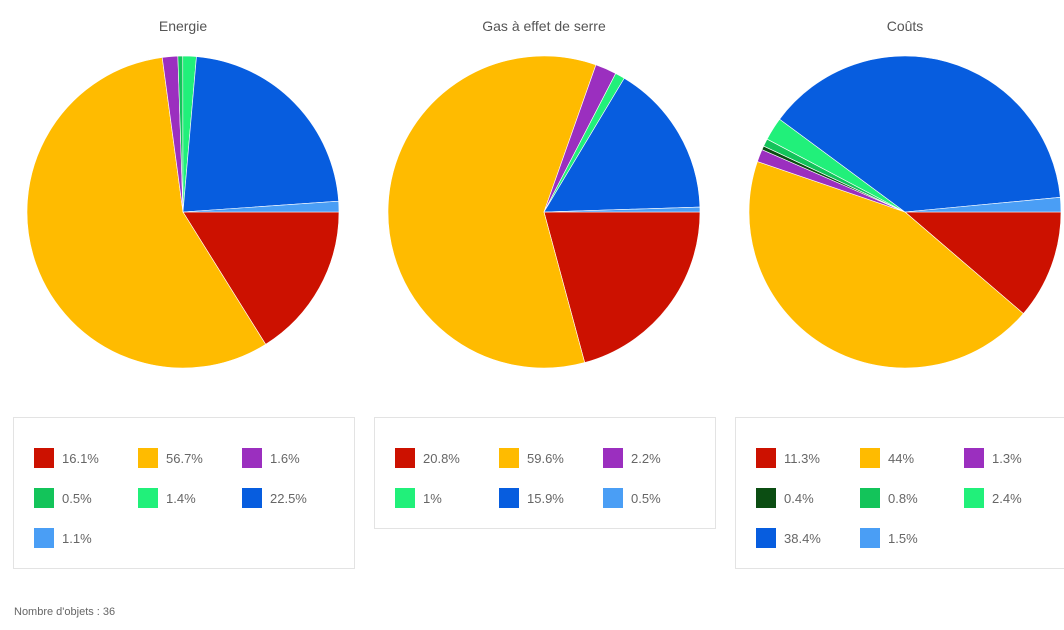 The width and height of the screenshot is (1064, 630). I want to click on legend-item: 56.7%, so click(190, 458).